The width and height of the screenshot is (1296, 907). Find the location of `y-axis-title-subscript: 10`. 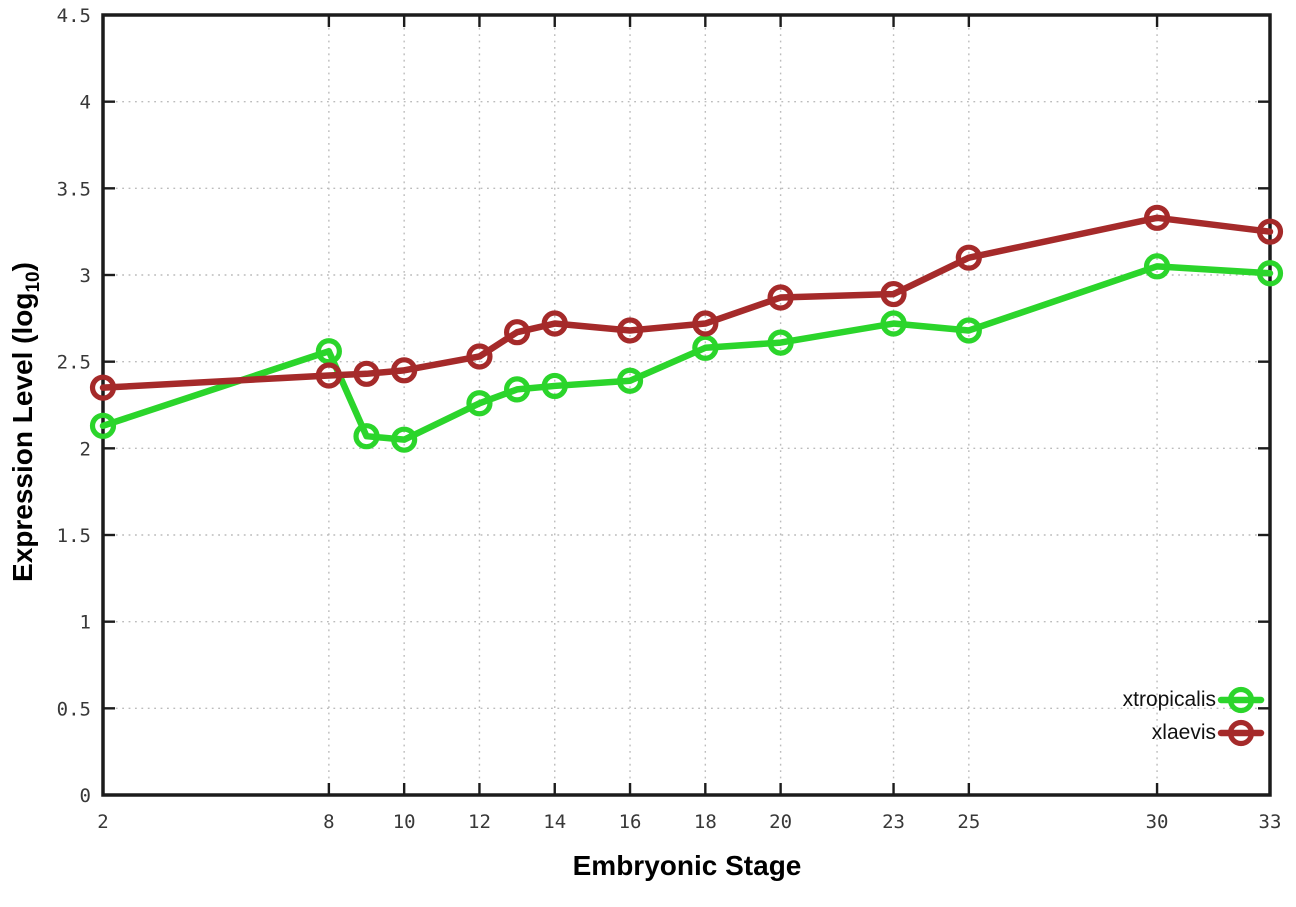

y-axis-title-subscript: 10 is located at coordinates (33, 282).